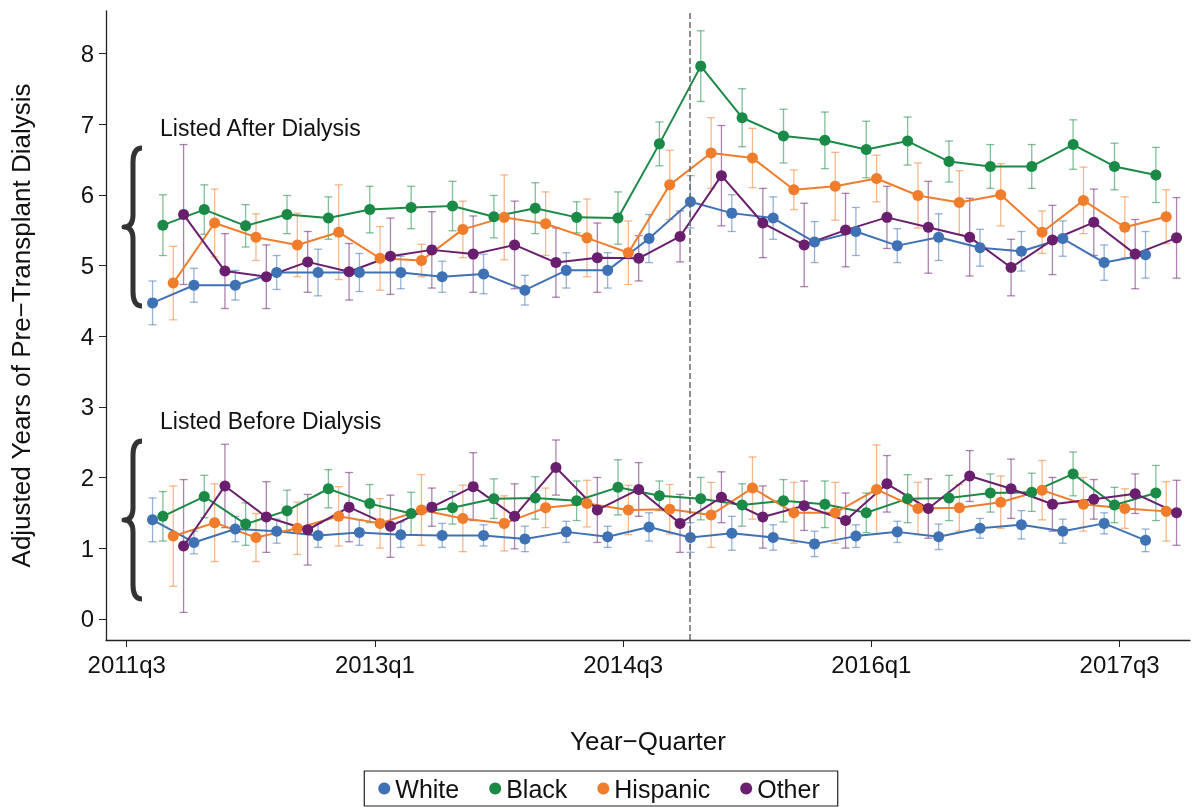 The width and height of the screenshot is (1198, 807). What do you see at coordinates (21, 325) in the screenshot?
I see `y-axis-title: Adjusted Years of Pre−Transplant Dialysis` at bounding box center [21, 325].